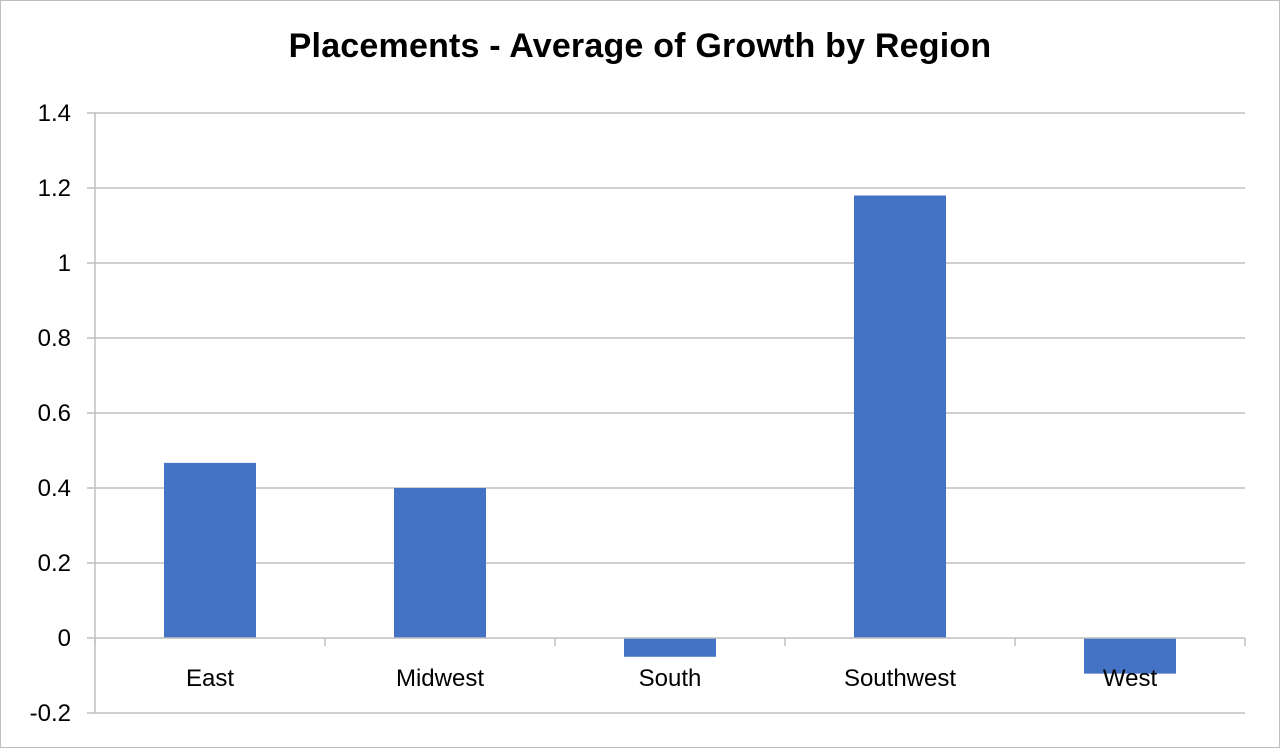 The width and height of the screenshot is (1280, 748). What do you see at coordinates (54, 338) in the screenshot?
I see `y-tick-label: 0.8` at bounding box center [54, 338].